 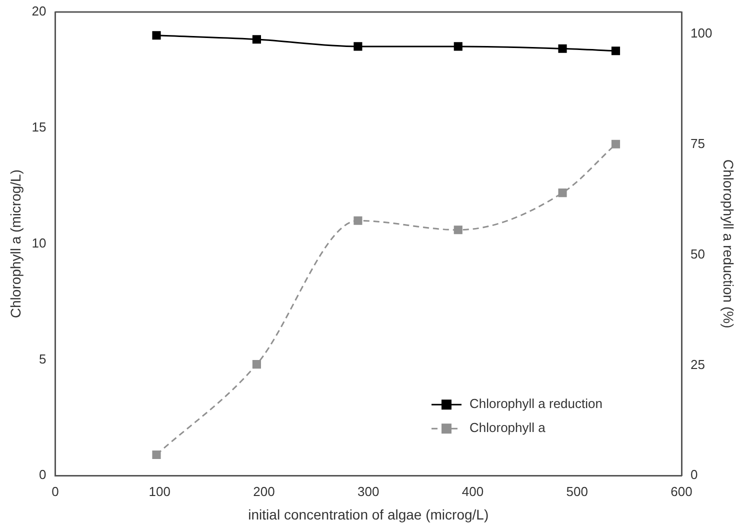 I want to click on y-axis-title: Chlorophyll a (microg/L), so click(x=15, y=243).